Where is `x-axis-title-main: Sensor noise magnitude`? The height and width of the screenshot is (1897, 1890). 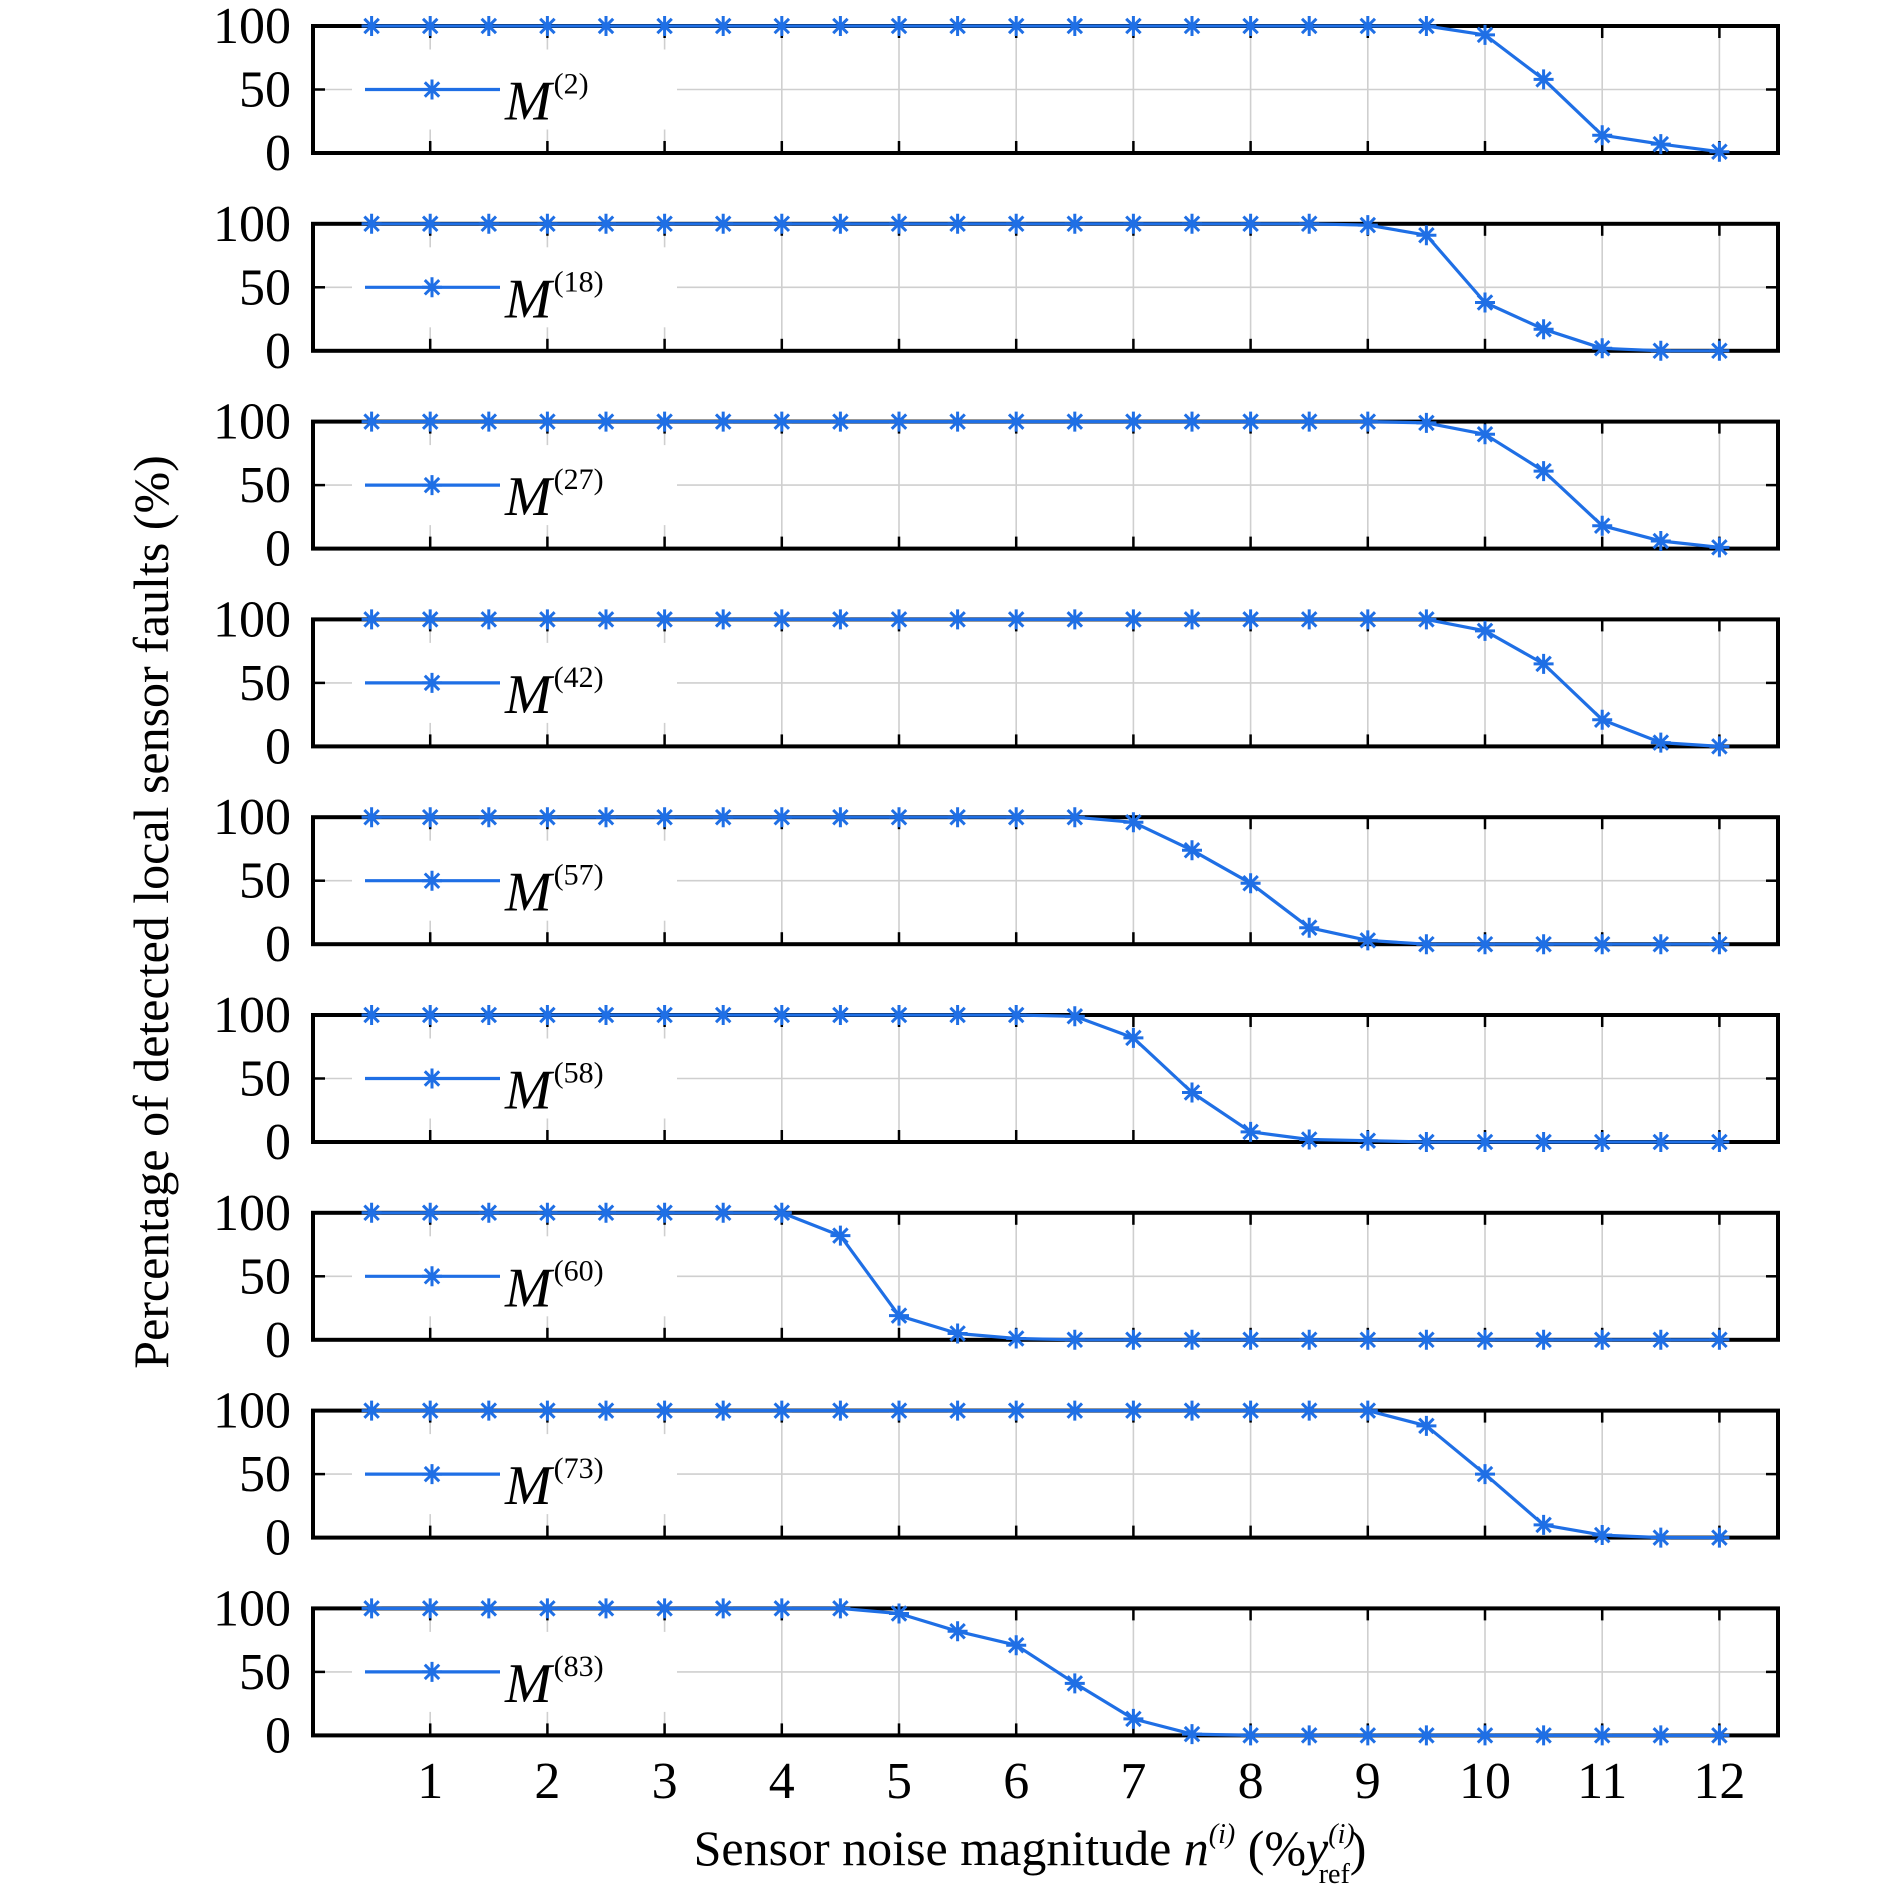
x-axis-title-main: Sensor noise magnitude is located at coordinates (939, 1848).